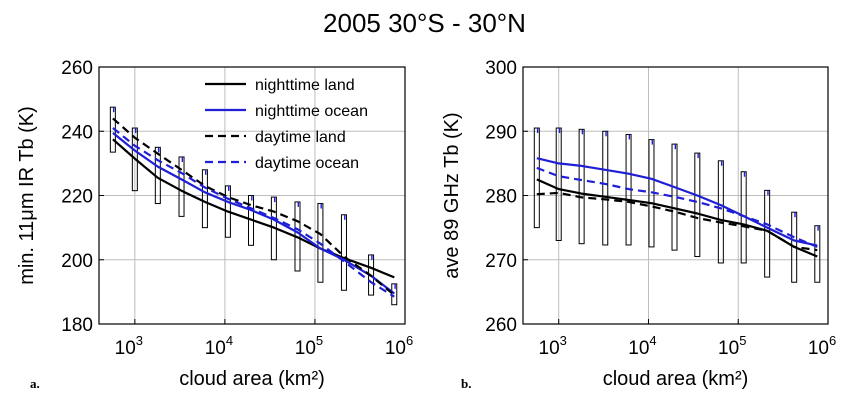 This screenshot has height=394, width=849. Describe the element at coordinates (501, 197) in the screenshot. I see `y-tick-label: 280` at that location.